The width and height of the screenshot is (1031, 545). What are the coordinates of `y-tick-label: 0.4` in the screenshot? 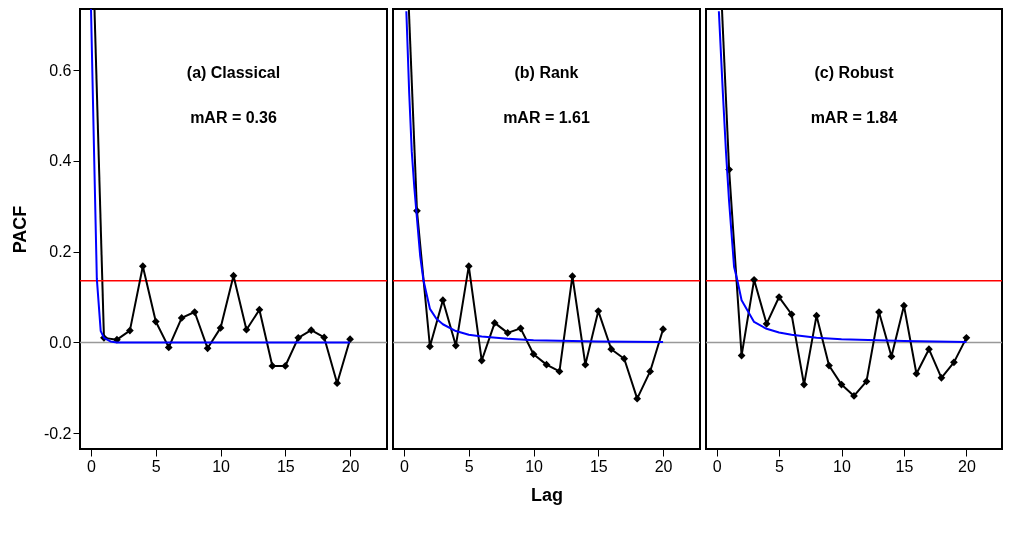 It's located at (60, 161).